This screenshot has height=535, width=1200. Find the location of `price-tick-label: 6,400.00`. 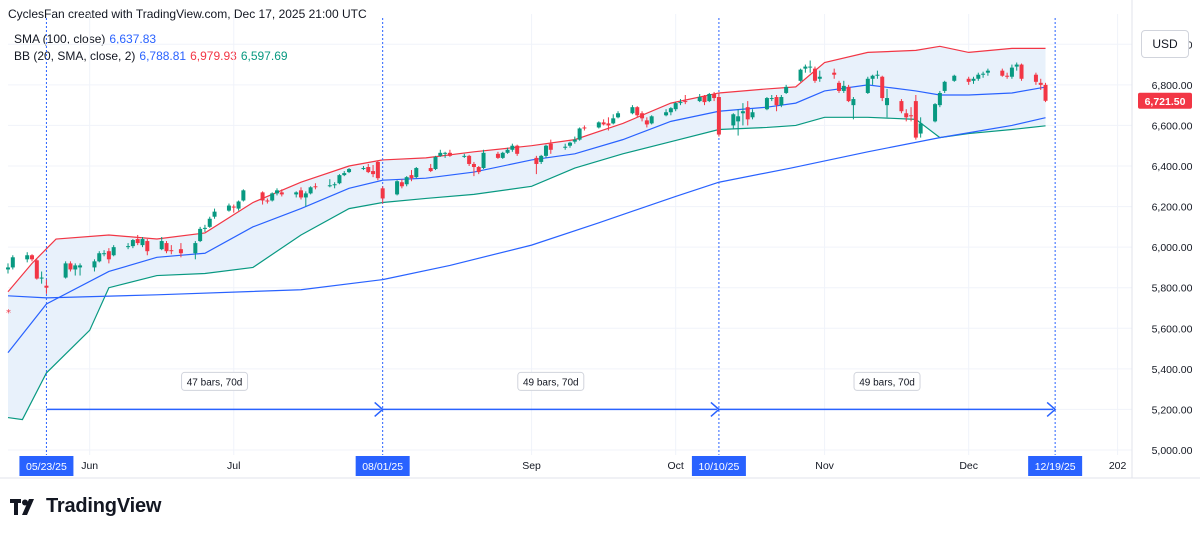

price-tick-label: 6,400.00 is located at coordinates (1172, 167).